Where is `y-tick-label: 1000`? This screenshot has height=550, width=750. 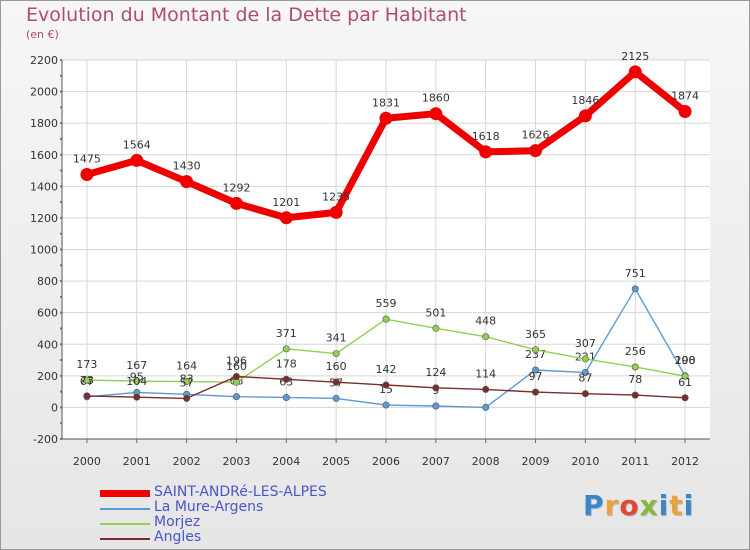 y-tick-label: 1000 is located at coordinates (44, 250).